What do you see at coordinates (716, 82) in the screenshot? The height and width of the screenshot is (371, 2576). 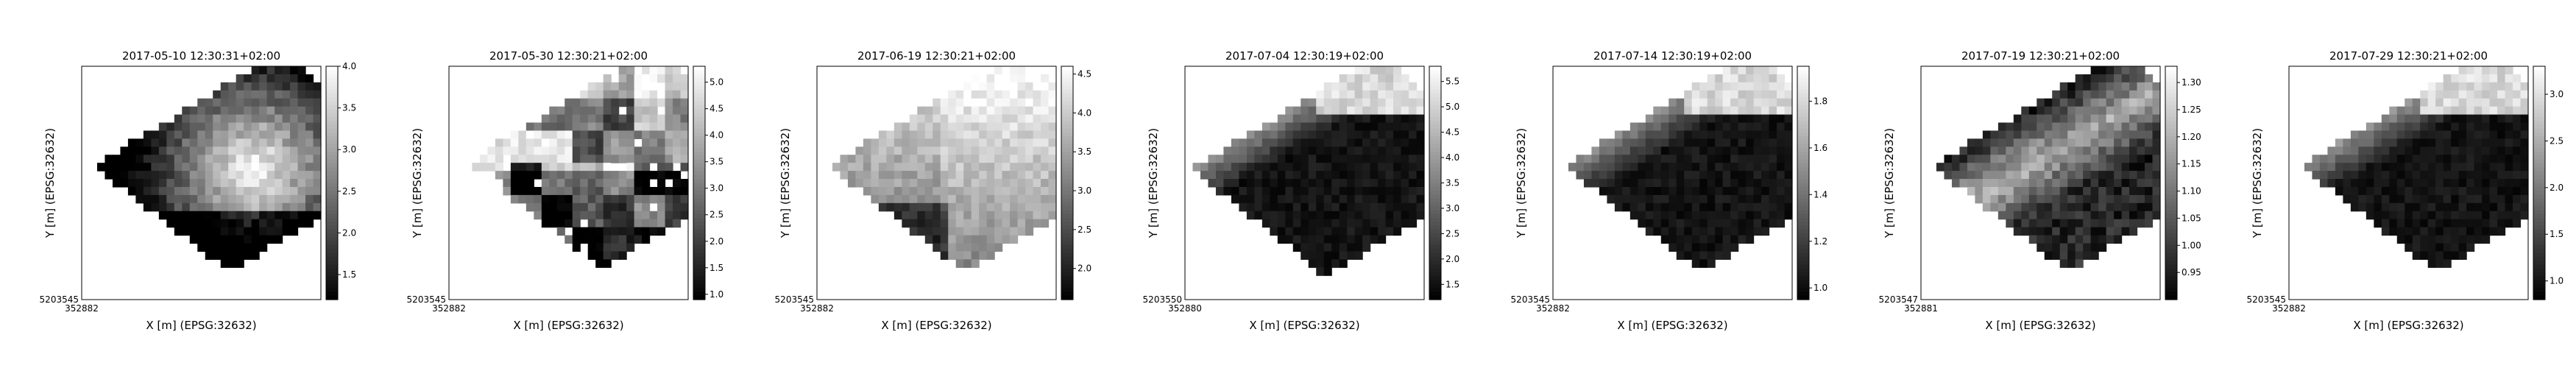 I see `colorbar-tick-label: 5.0` at bounding box center [716, 82].